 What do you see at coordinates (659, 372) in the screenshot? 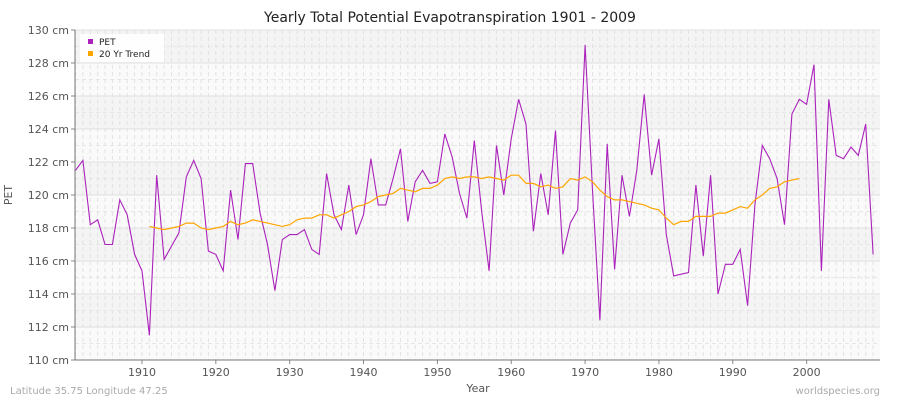
I see `x-tick-label: 1980` at bounding box center [659, 372].